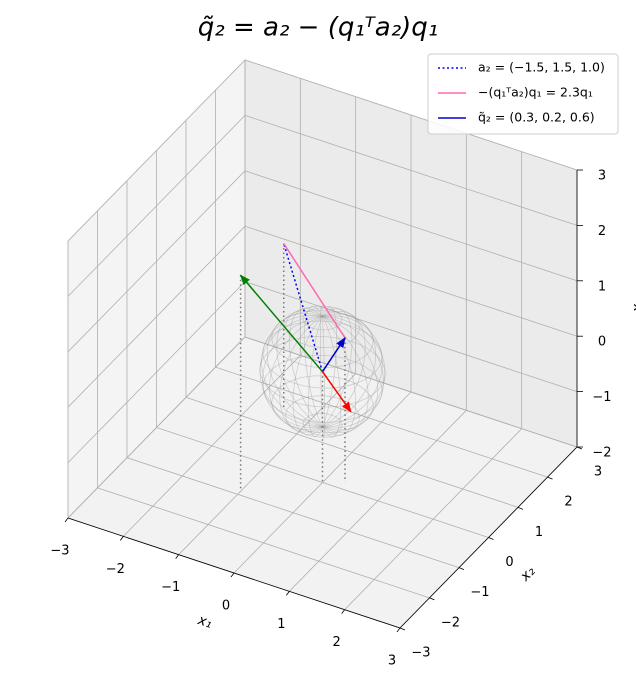  I want to click on y-tick-label: 0, so click(509, 562).